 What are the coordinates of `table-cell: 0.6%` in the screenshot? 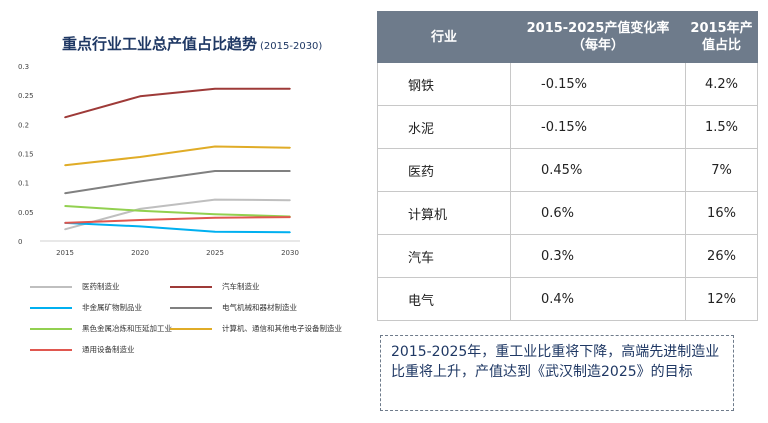 It's located at (598, 213).